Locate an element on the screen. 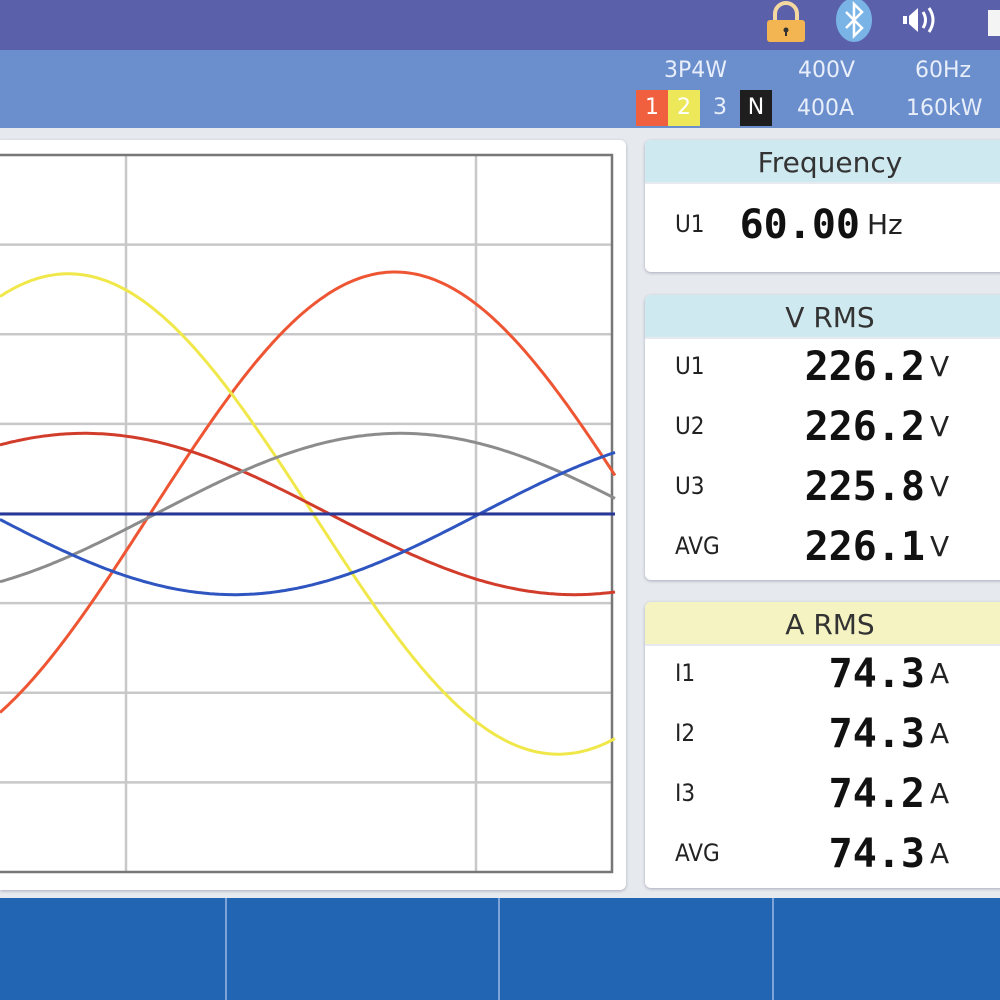 Image resolution: width=1000 pixels, height=1000 pixels. current-range: 400A is located at coordinates (826, 108).